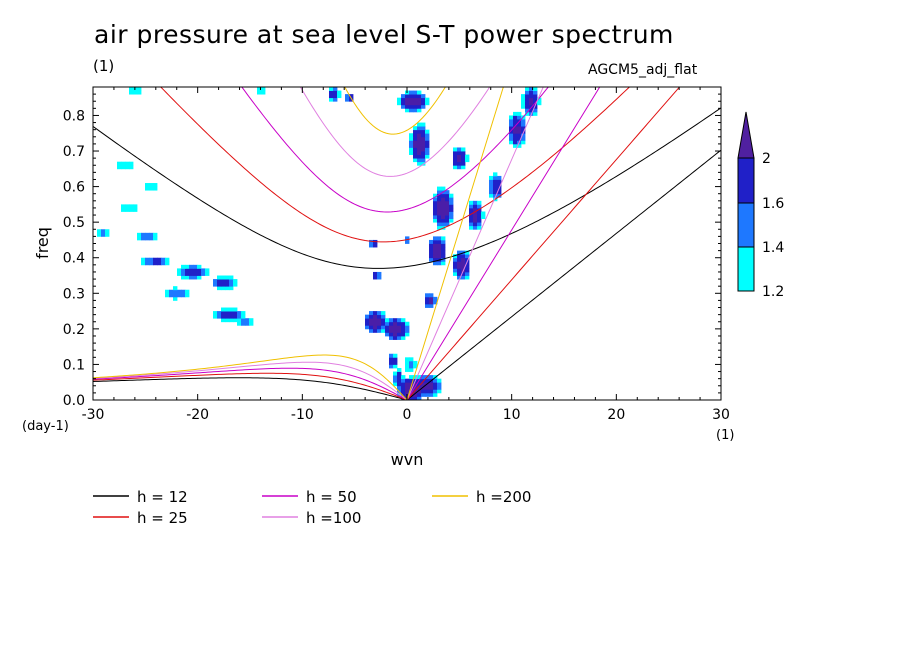 The height and width of the screenshot is (654, 904). I want to click on x-tick-label: 20, so click(616, 415).